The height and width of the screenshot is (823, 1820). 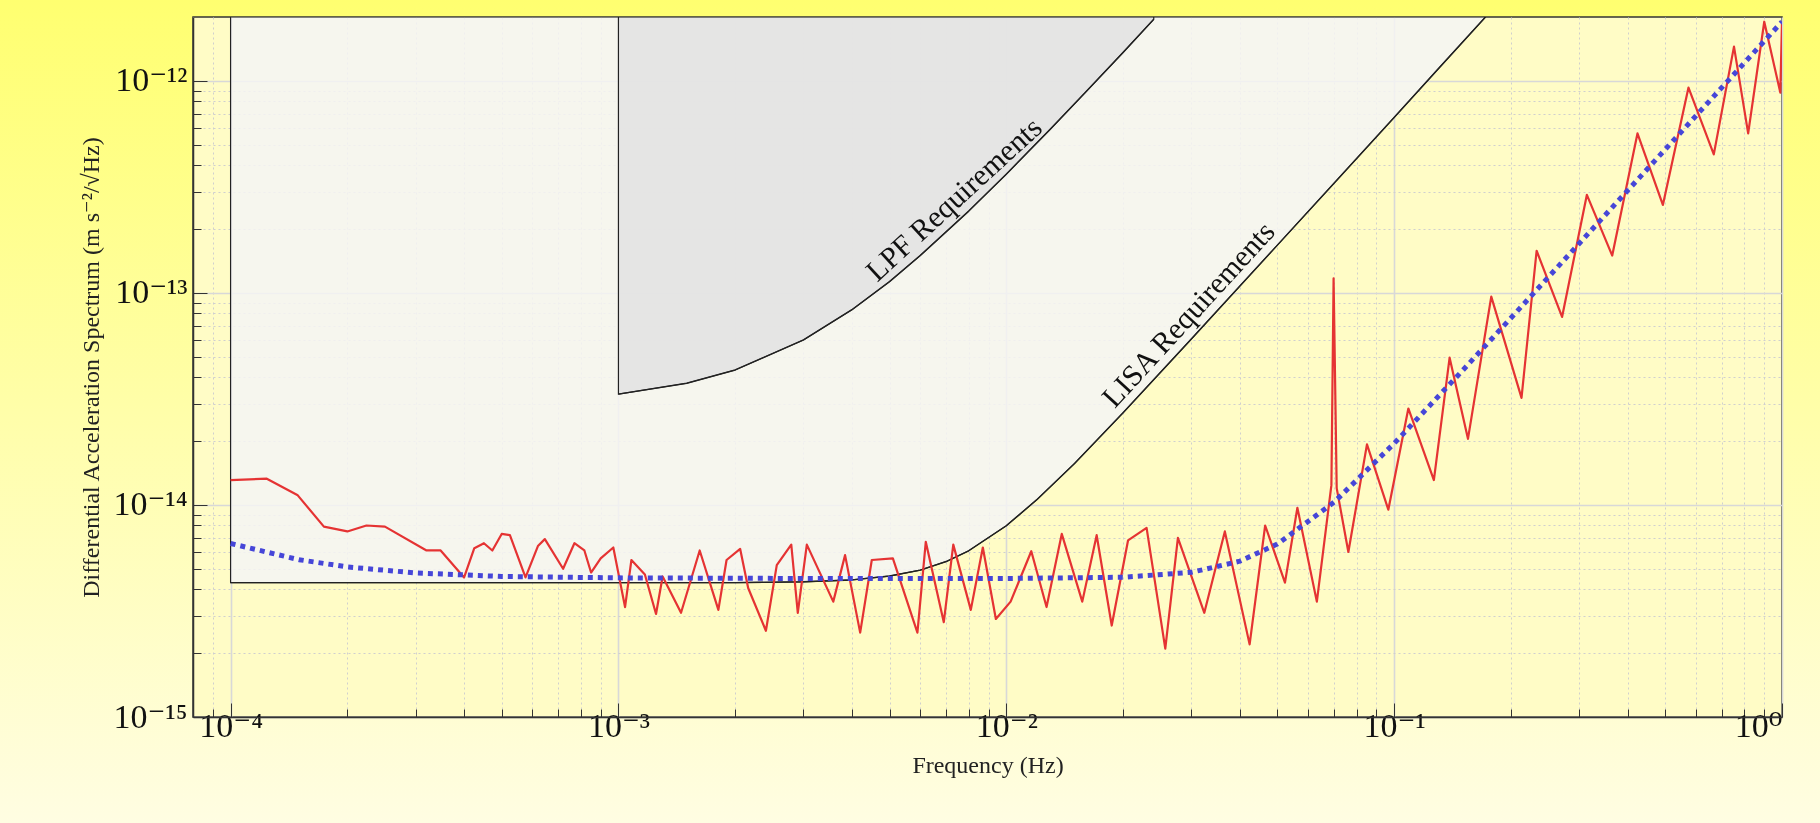 I want to click on y-axis-title: Differential Acceleration Spectrum (m s⁻²/√Hz), so click(x=90, y=367).